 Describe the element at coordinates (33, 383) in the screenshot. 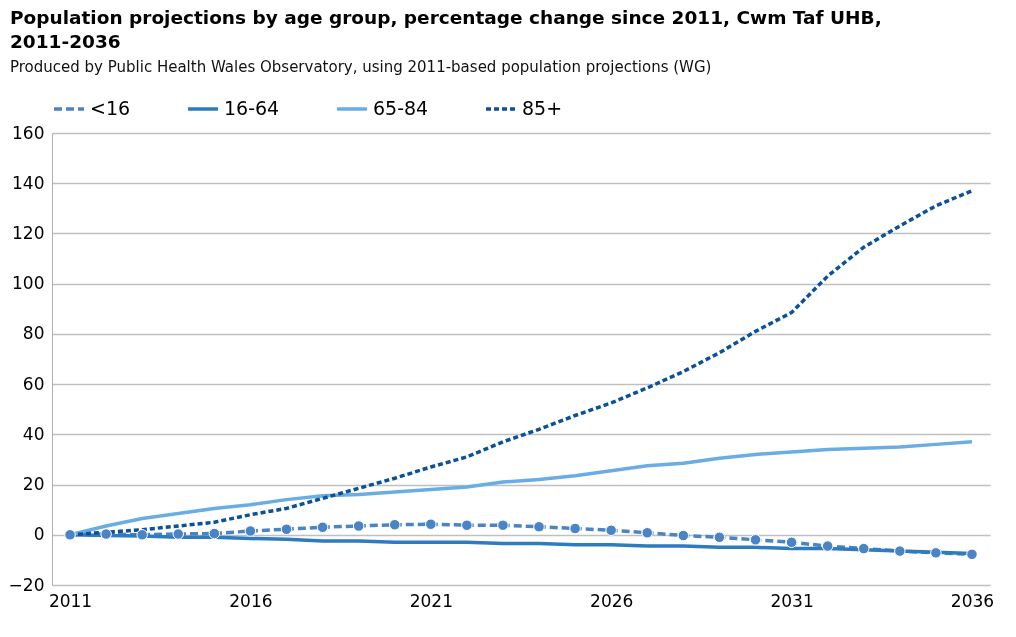

I see `y-tick-label: 60` at that location.